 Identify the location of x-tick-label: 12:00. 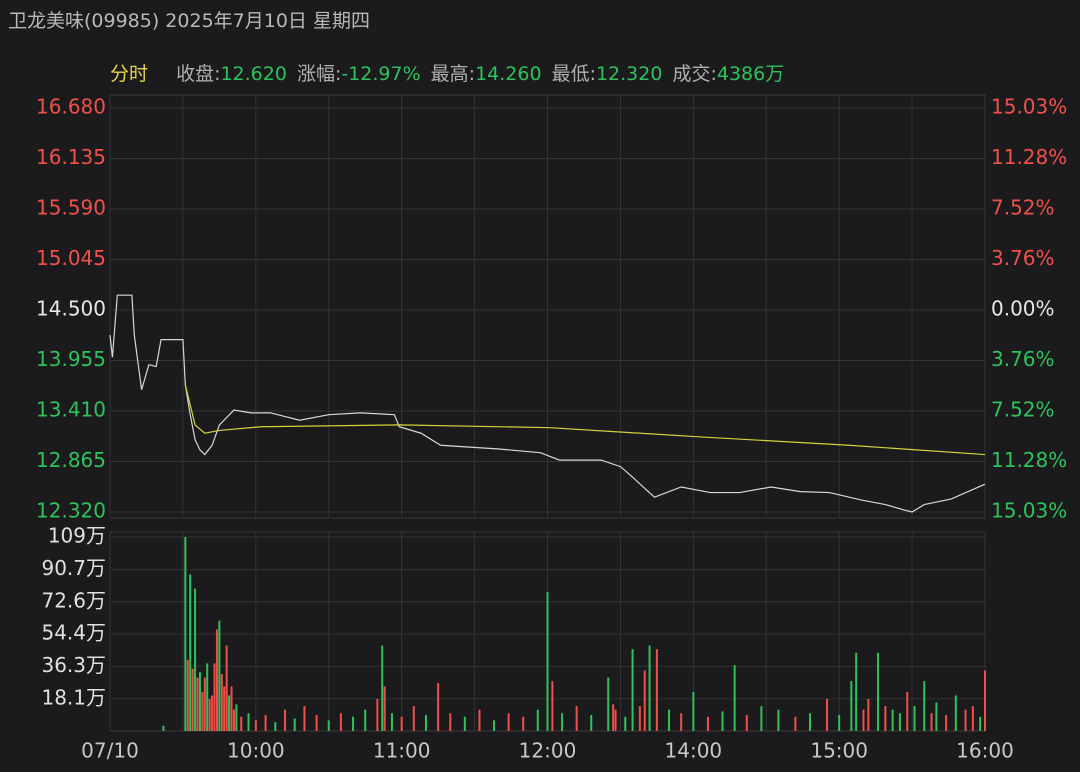
(548, 751).